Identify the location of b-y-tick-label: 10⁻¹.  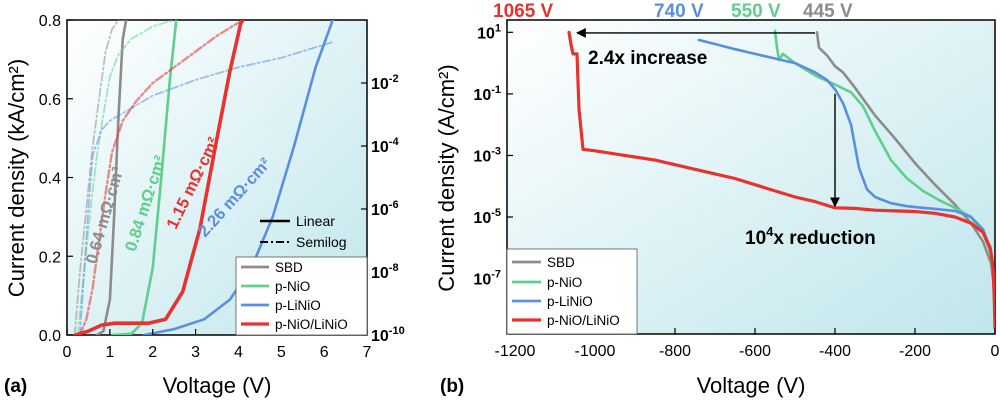
(487, 94).